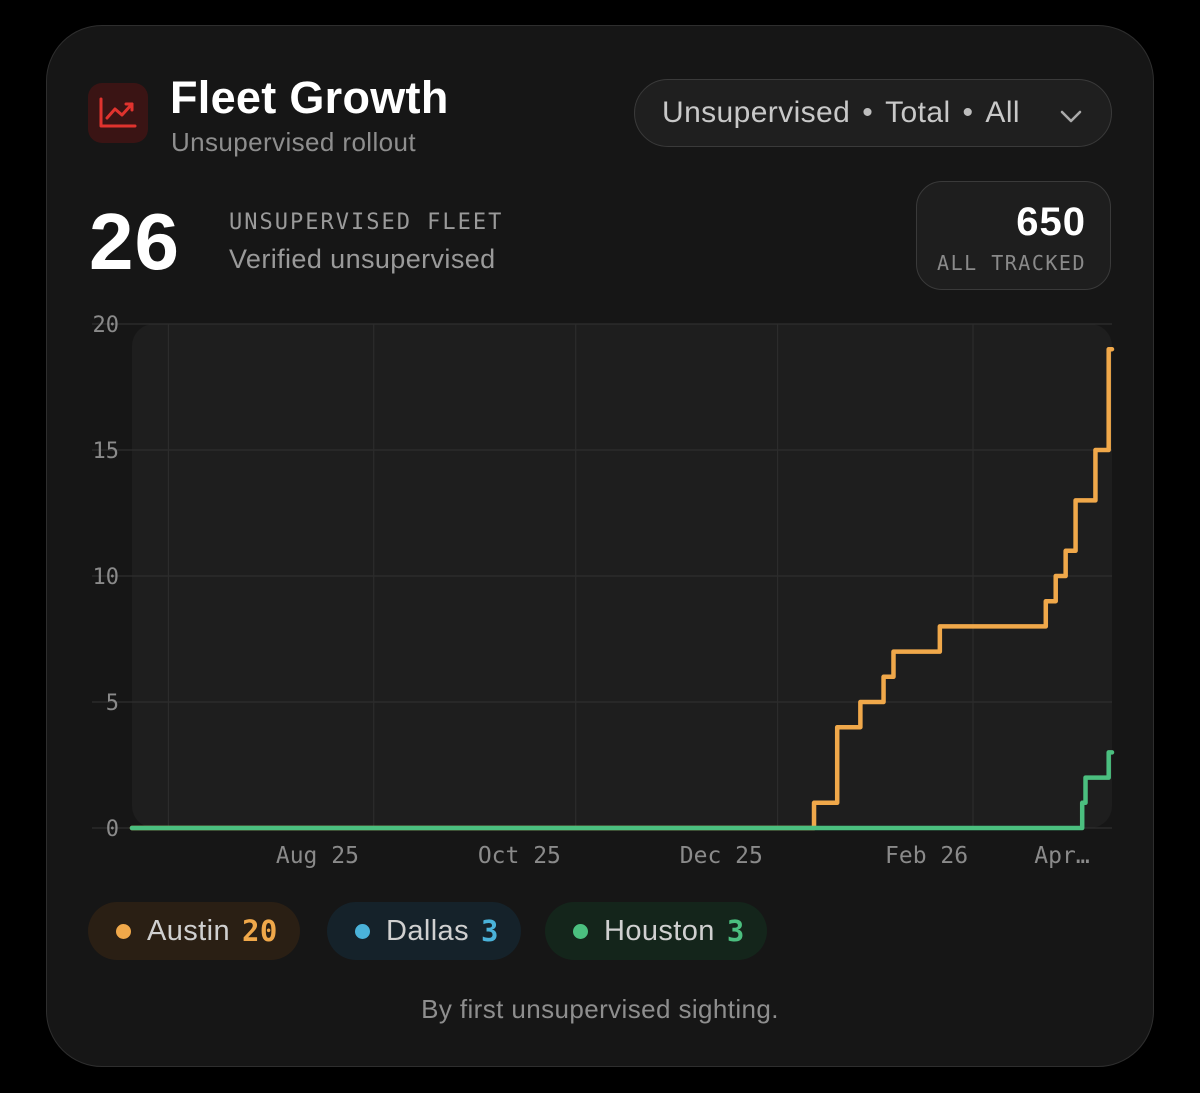 The image size is (1200, 1093). What do you see at coordinates (112, 829) in the screenshot?
I see `y-tick-label: 0` at bounding box center [112, 829].